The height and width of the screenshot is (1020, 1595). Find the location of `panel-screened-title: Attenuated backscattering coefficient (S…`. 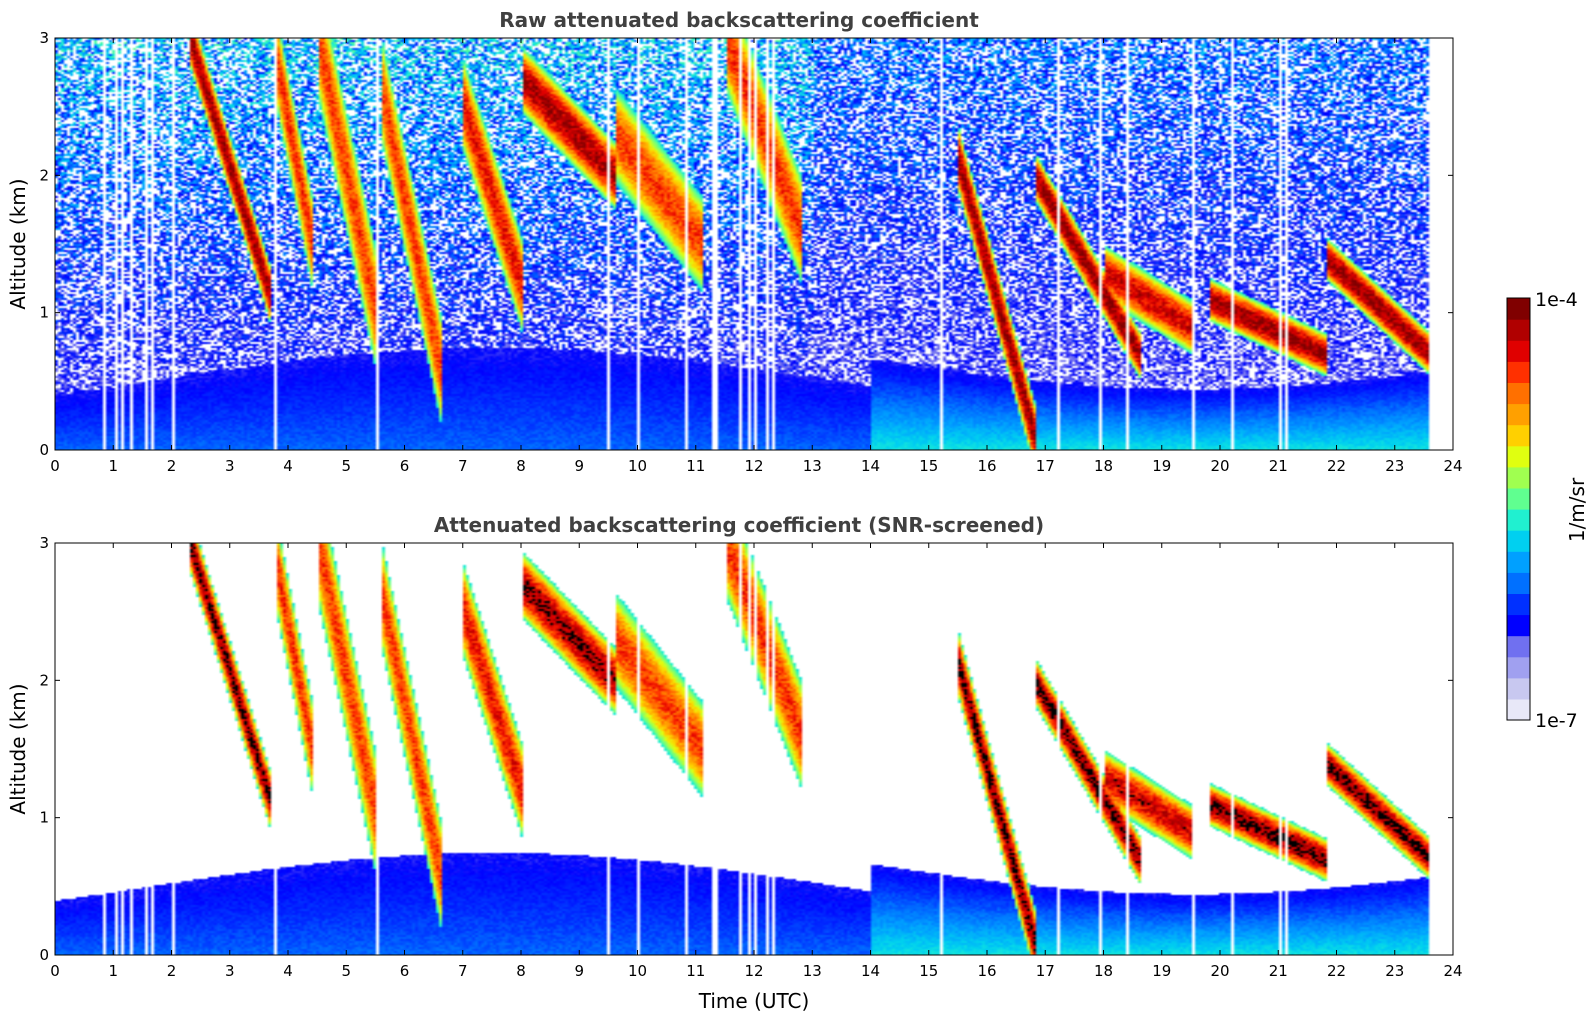

panel-screened-title: Attenuated backscattering coefficient (S… is located at coordinates (739, 525).